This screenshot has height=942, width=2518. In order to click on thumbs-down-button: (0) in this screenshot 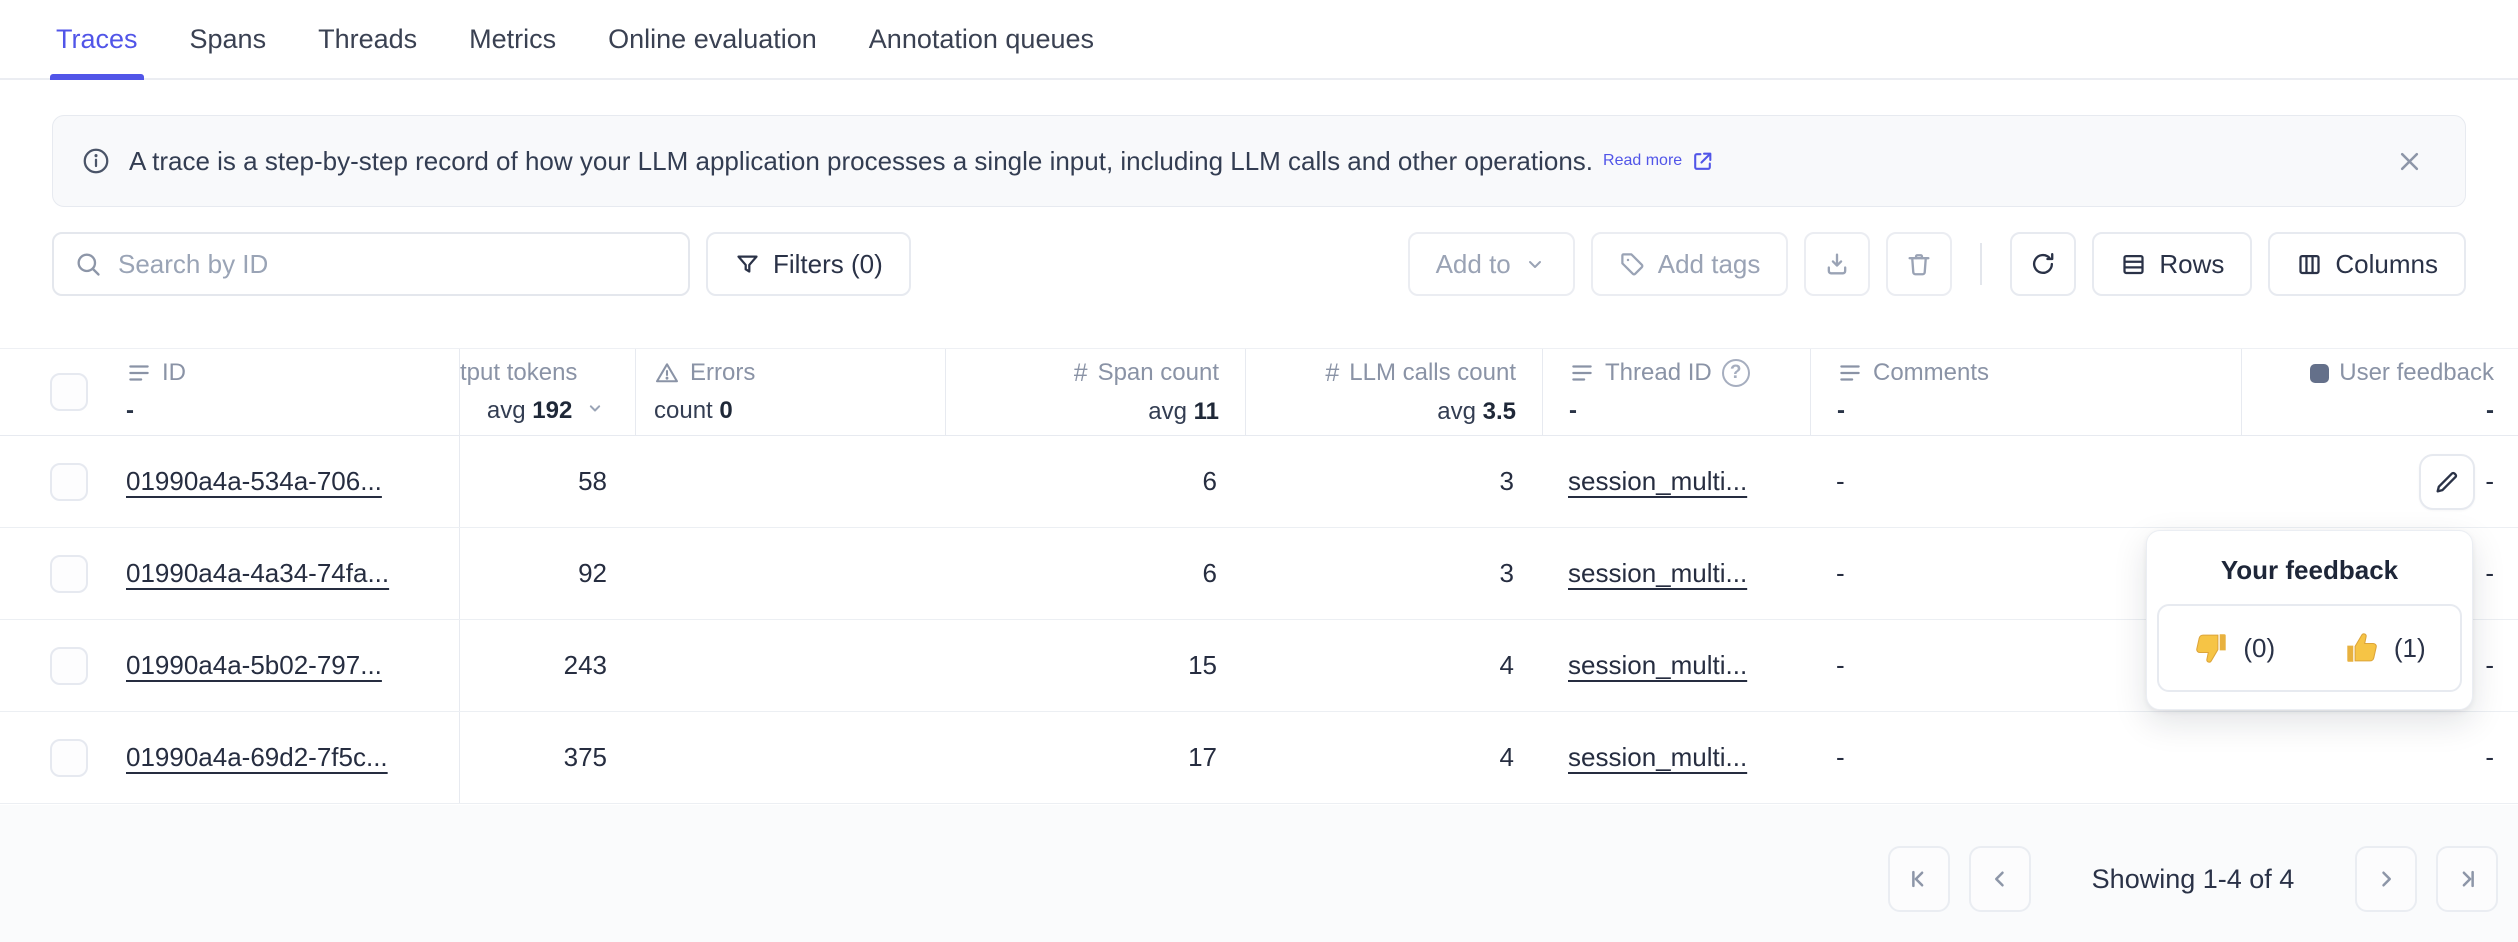, I will do `click(2234, 648)`.